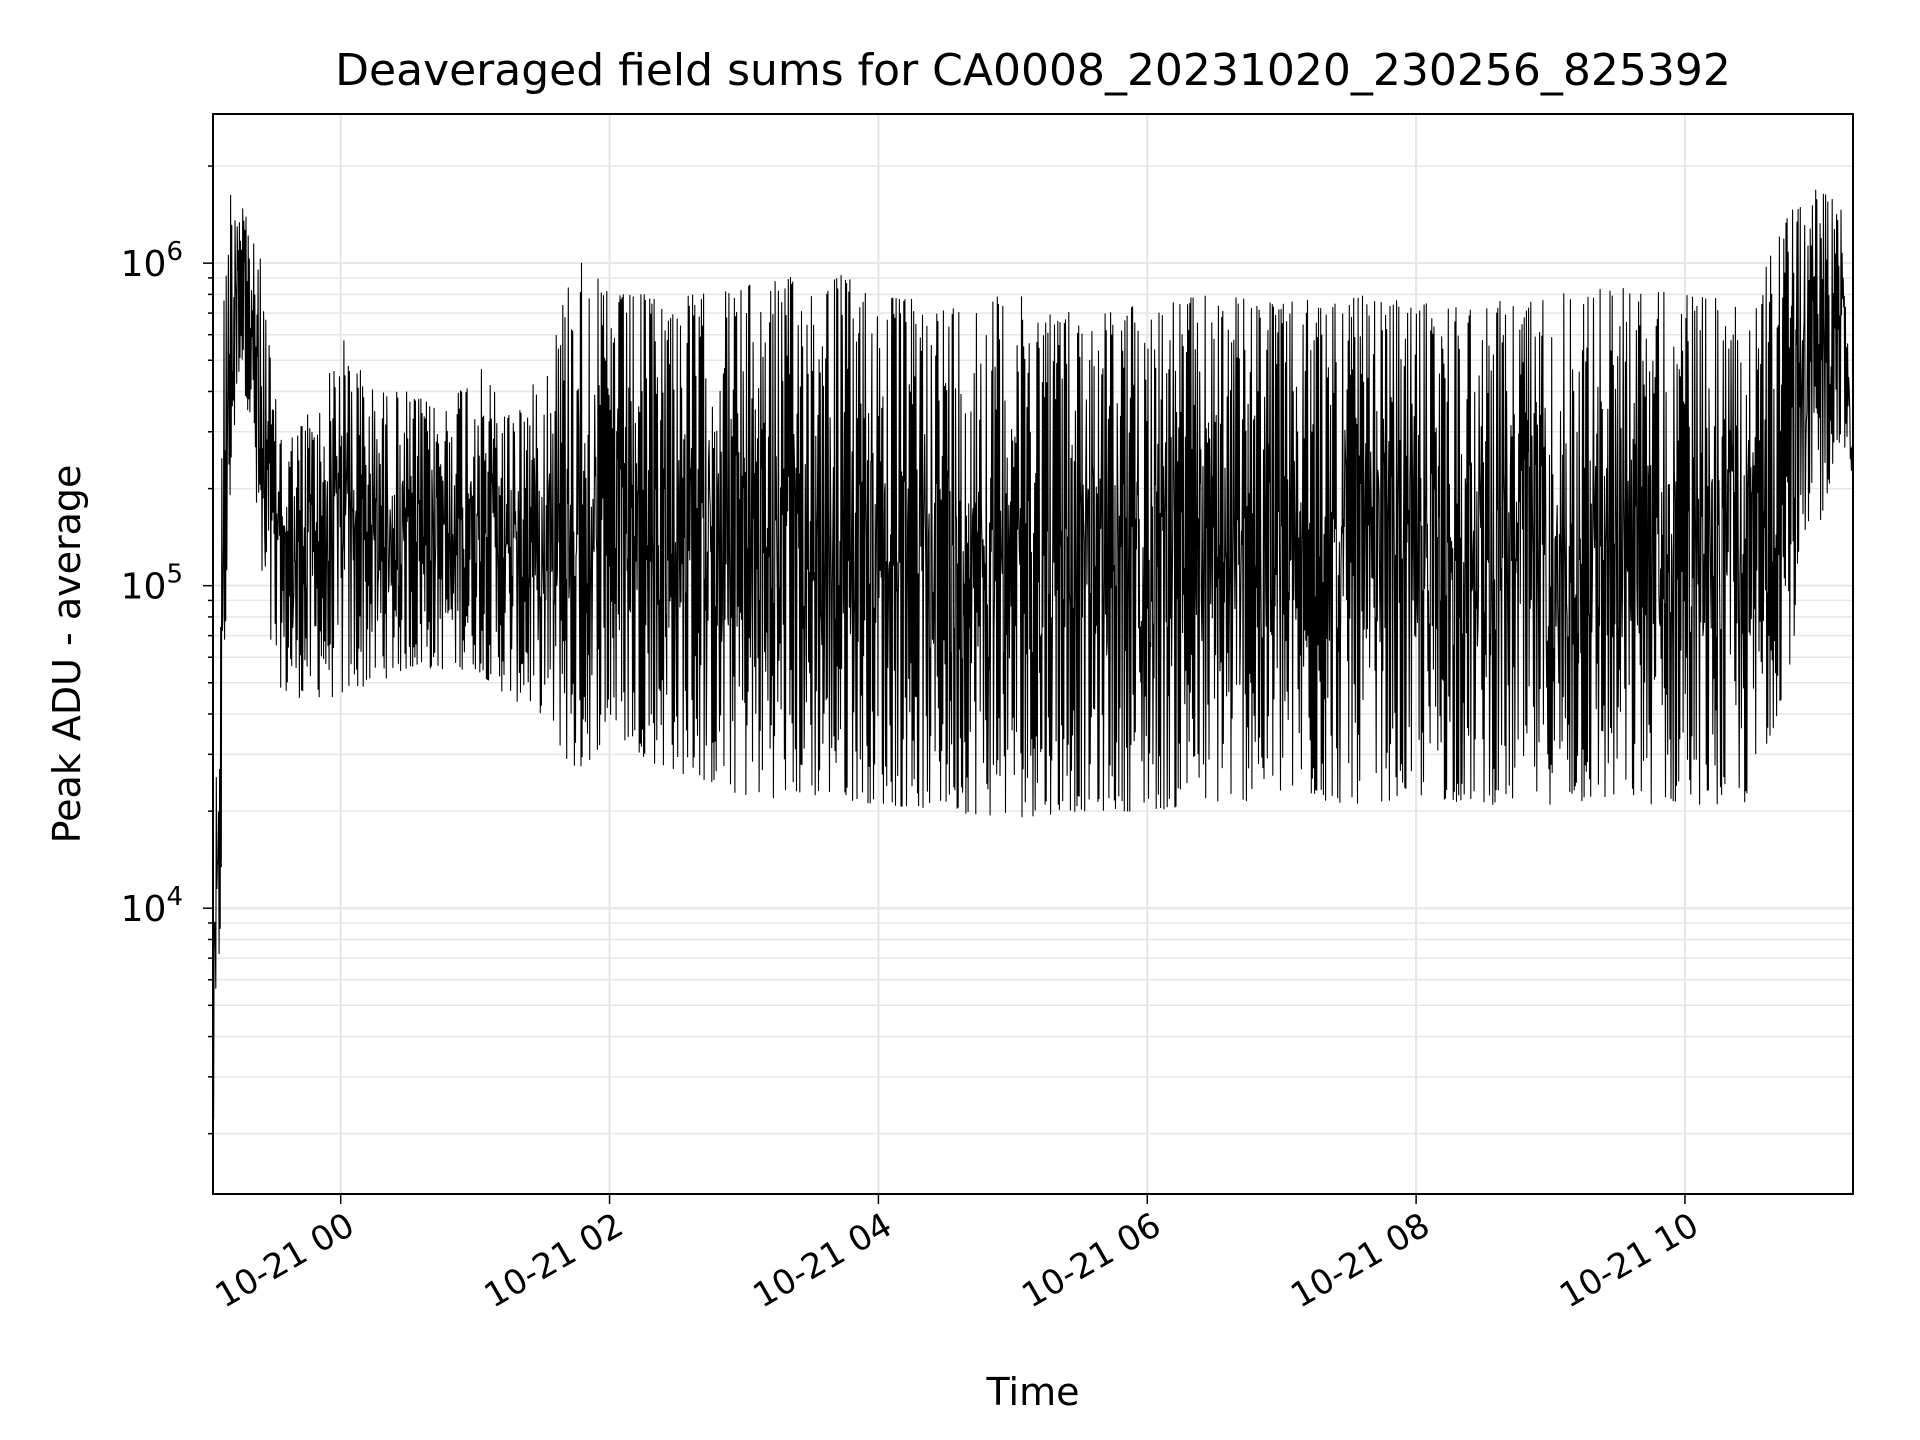  I want to click on x-axis-label: Time, so click(1033, 1392).